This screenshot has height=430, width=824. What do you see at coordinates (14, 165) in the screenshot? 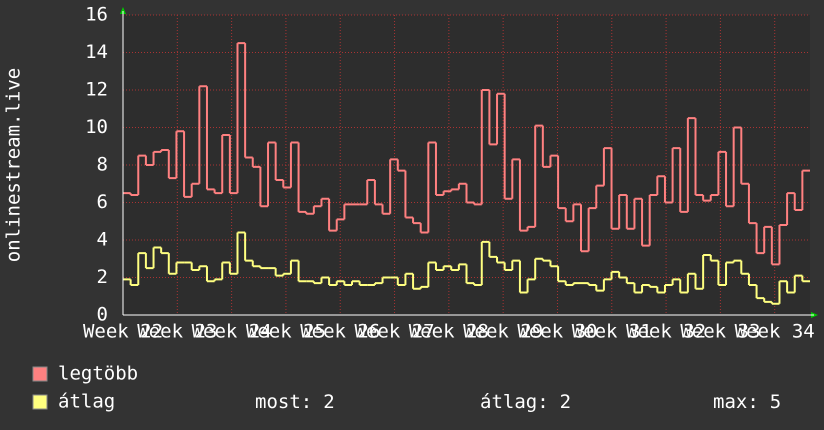
I see `y-axis-label: onlinestream.live` at bounding box center [14, 165].